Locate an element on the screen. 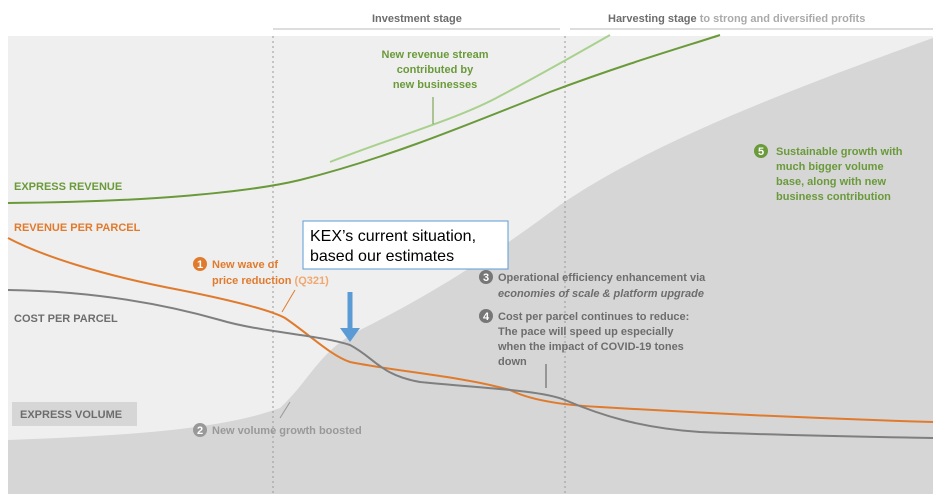 This screenshot has width=933, height=494. stage-note: to strong and diversified profits is located at coordinates (783, 19).